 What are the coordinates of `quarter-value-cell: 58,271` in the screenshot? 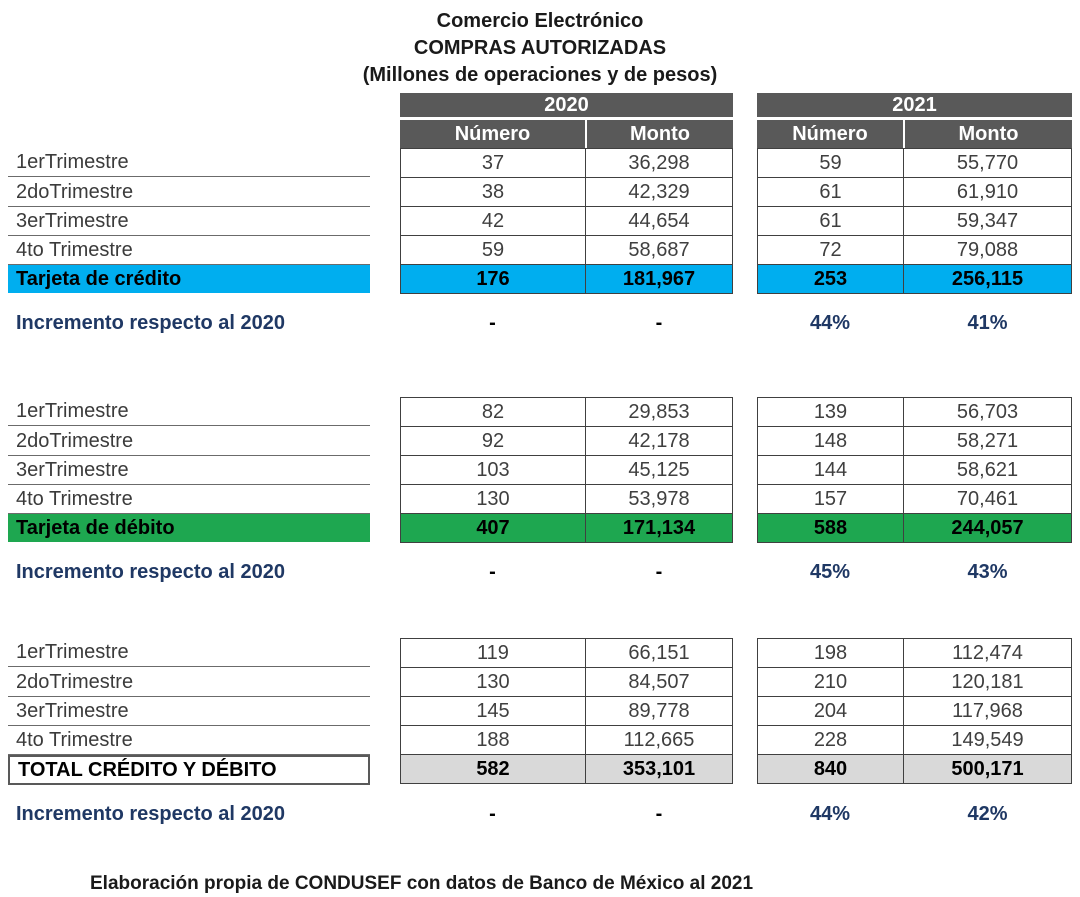 It's located at (987, 441).